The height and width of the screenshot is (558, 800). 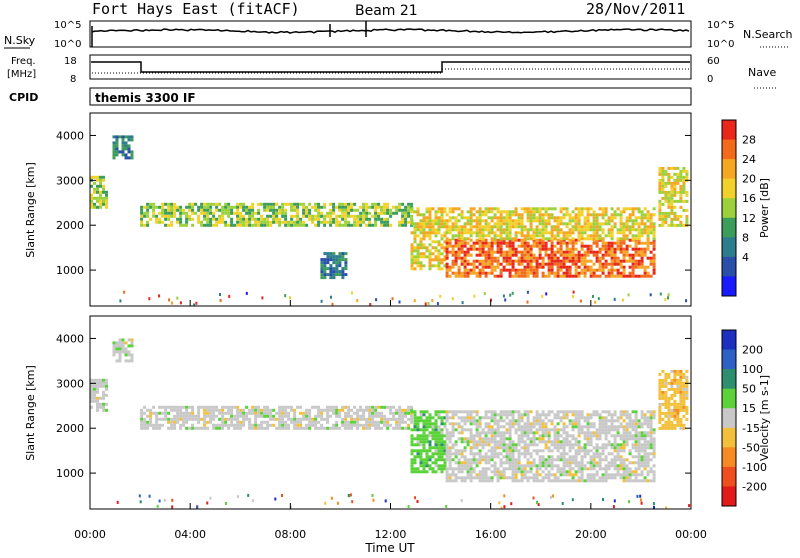 I want to click on velocity-ytick-label: 3000, so click(x=70, y=383).